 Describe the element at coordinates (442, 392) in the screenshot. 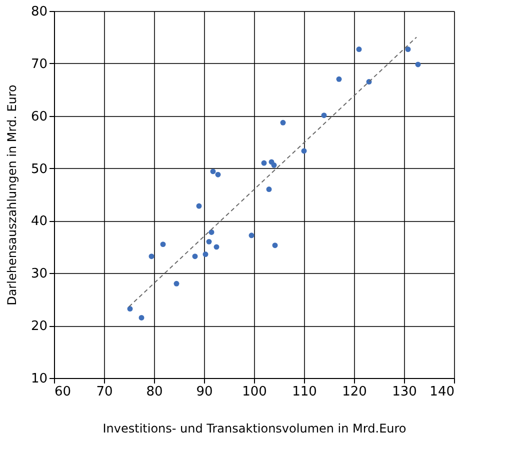

I see `x-tick-label: 140` at that location.